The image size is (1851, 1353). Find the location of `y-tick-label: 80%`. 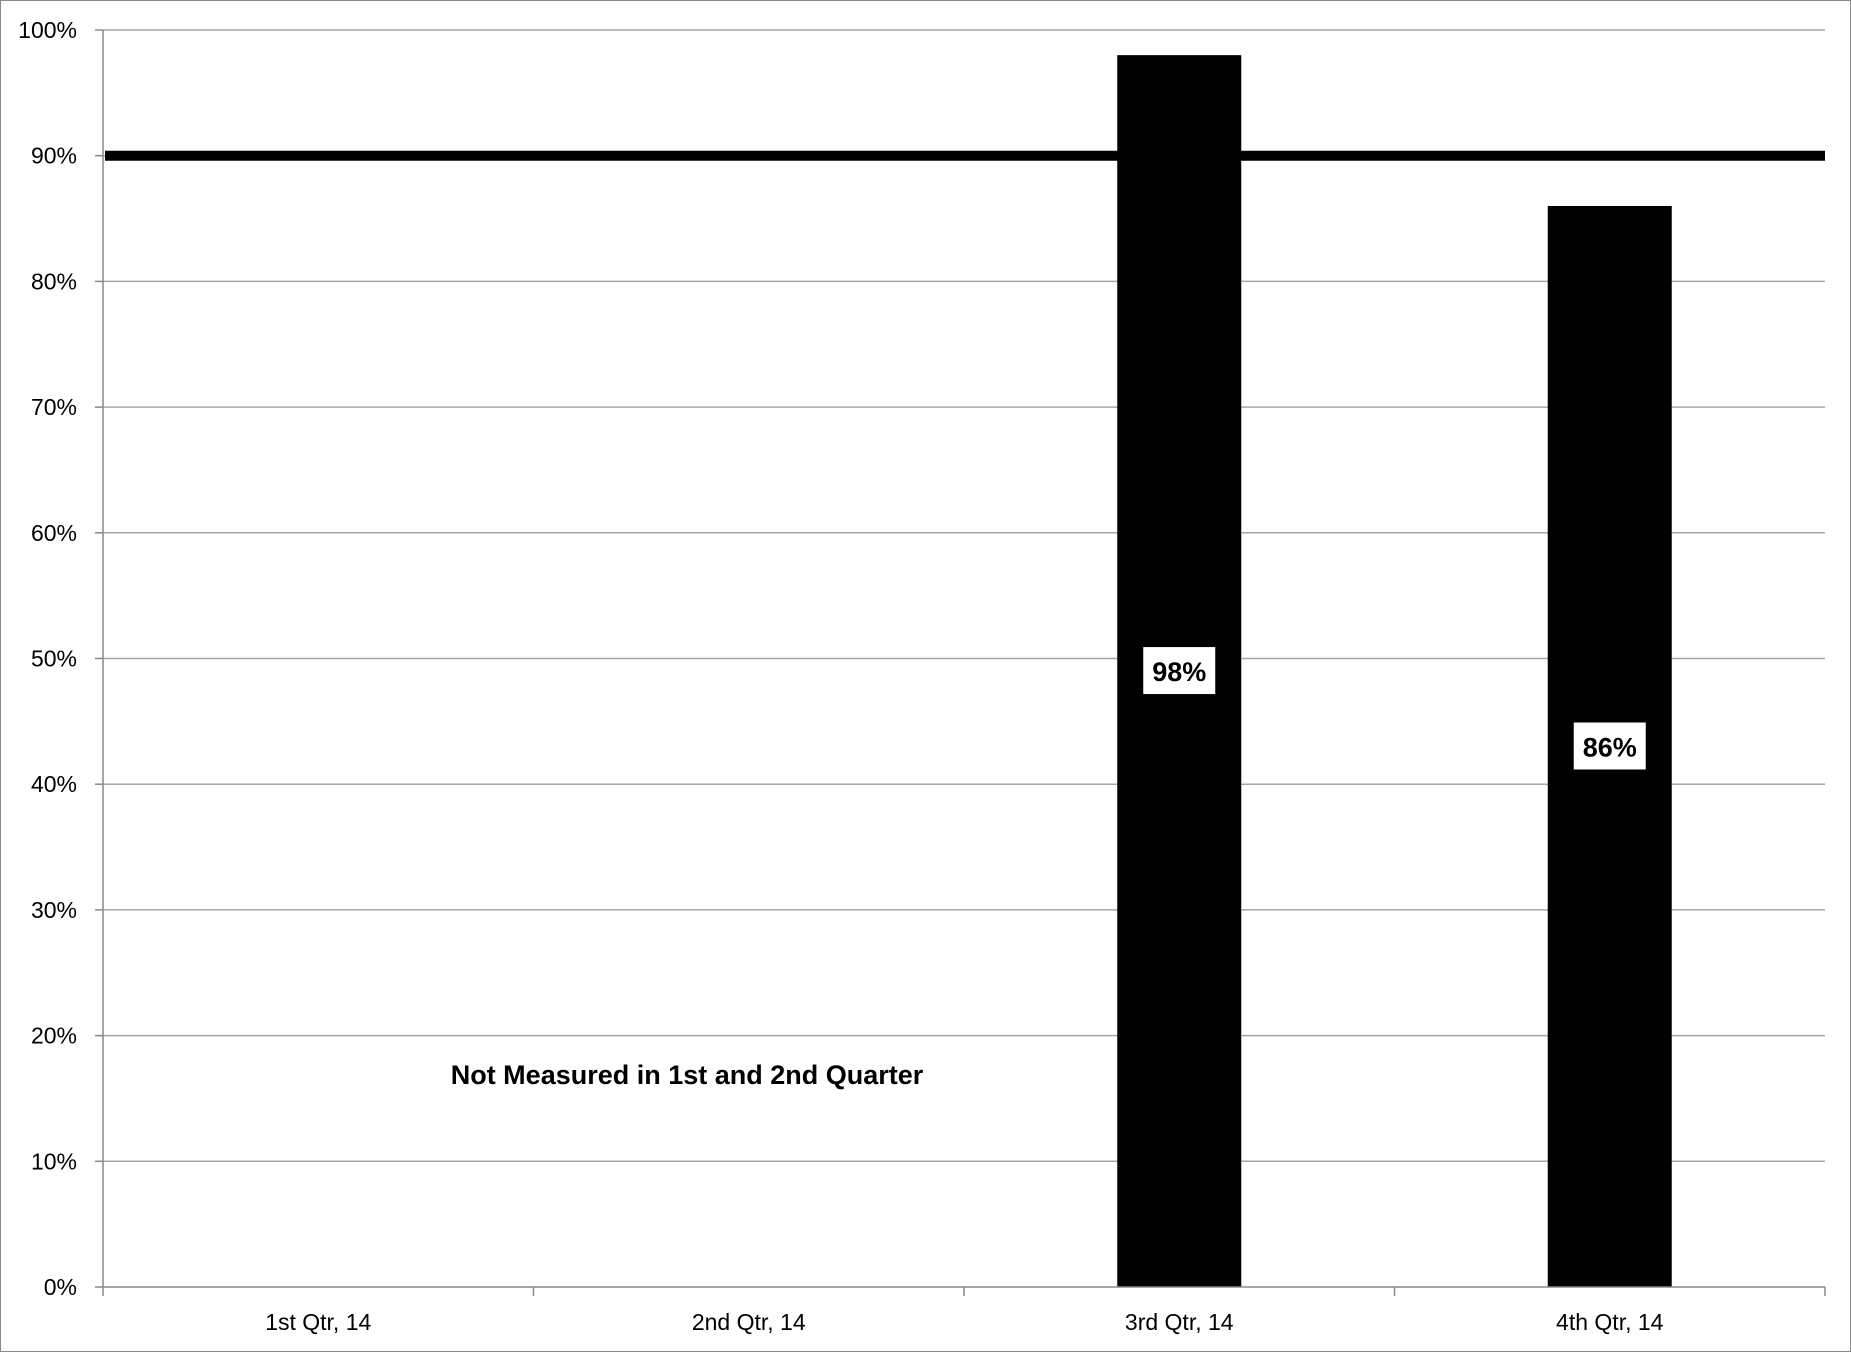

y-tick-label: 80% is located at coordinates (54, 281).